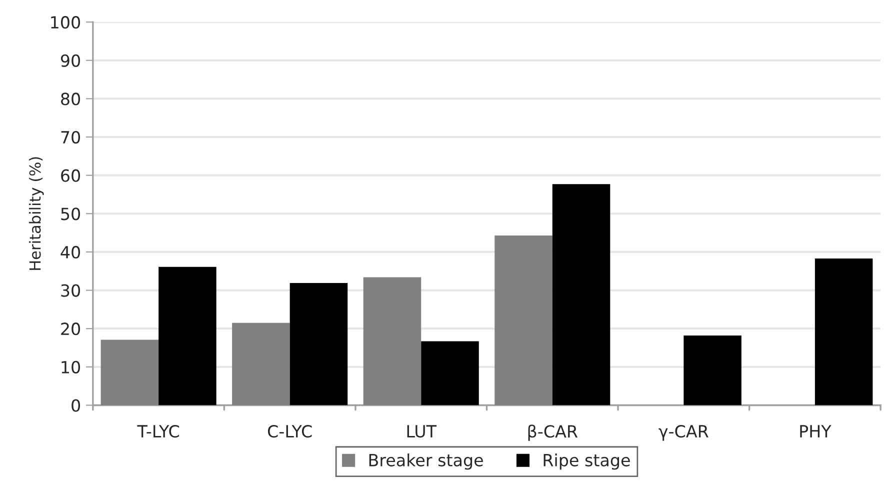  I want to click on y-tick-label: 90, so click(70, 60).